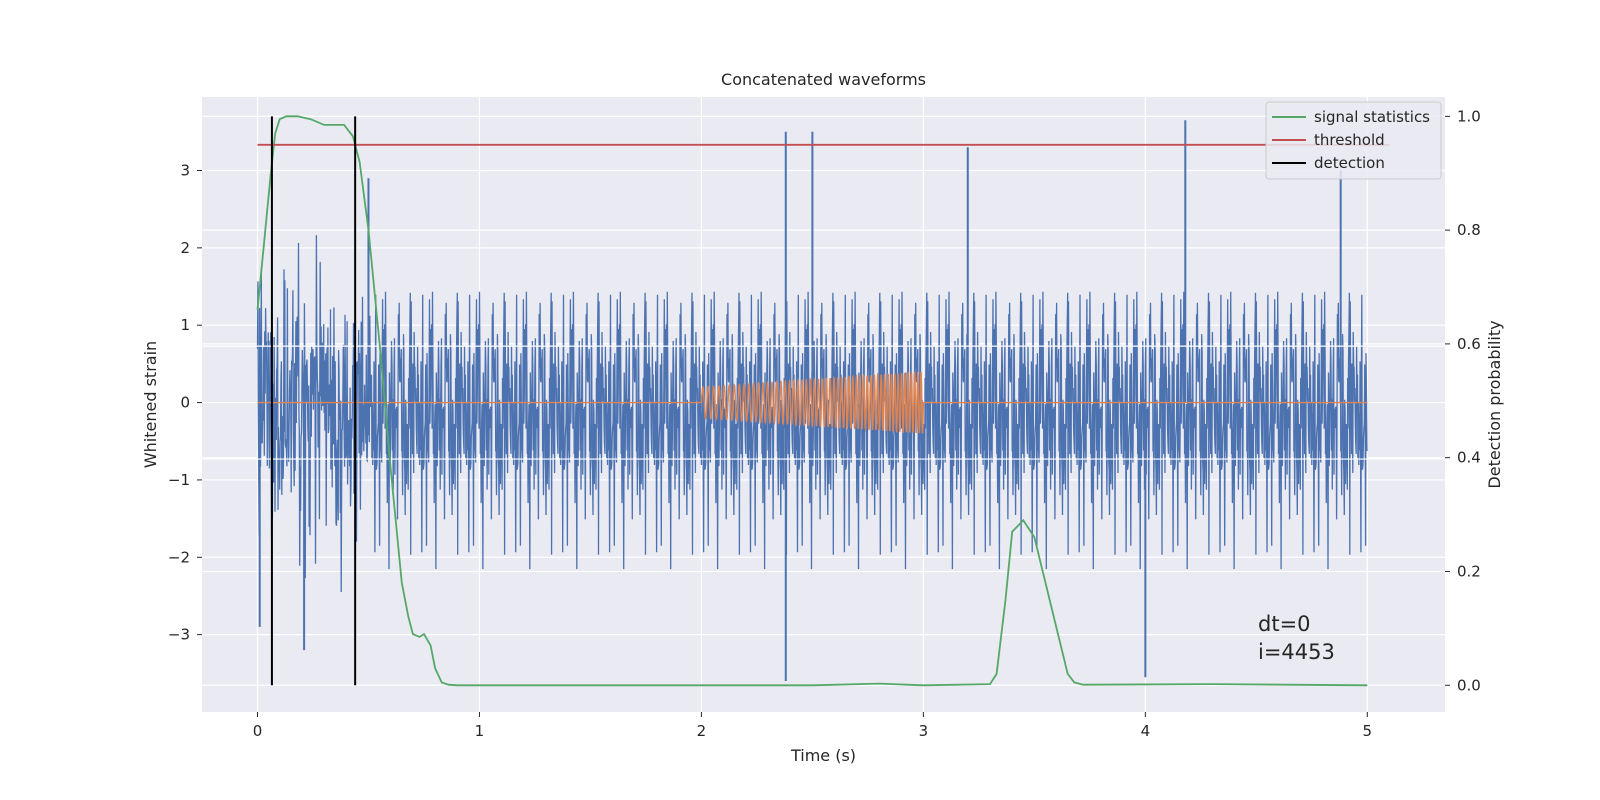  Describe the element at coordinates (1469, 685) in the screenshot. I see `y2-tick-label: 0.0` at that location.